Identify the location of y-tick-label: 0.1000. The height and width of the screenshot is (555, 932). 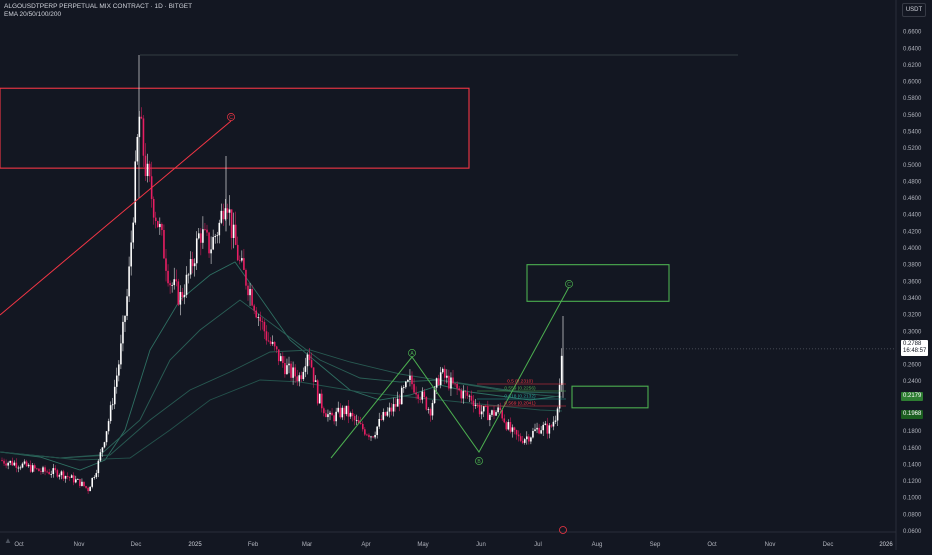
(912, 499).